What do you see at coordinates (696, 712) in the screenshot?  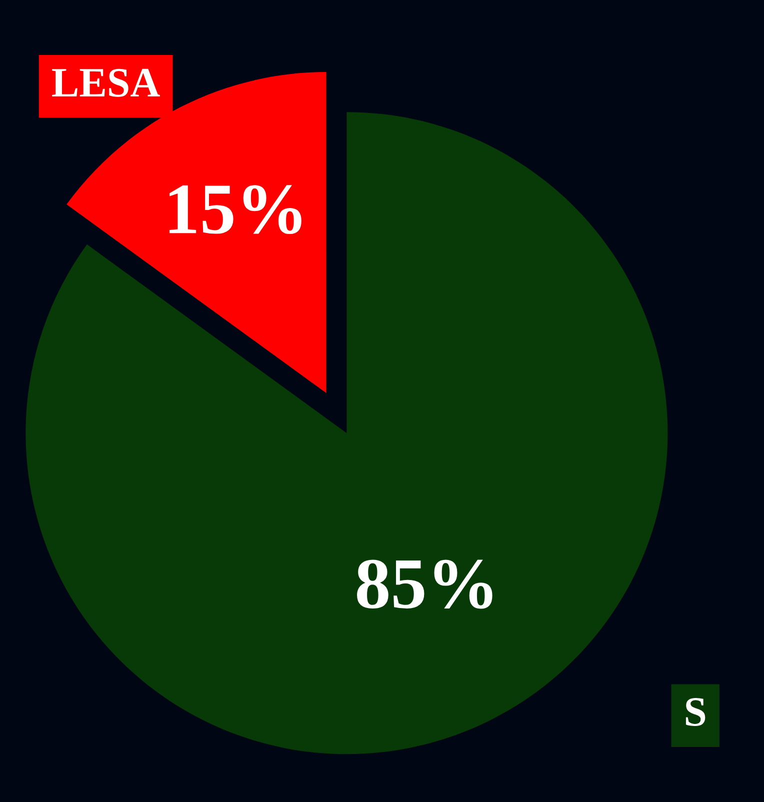 I see `slice-label: S` at bounding box center [696, 712].